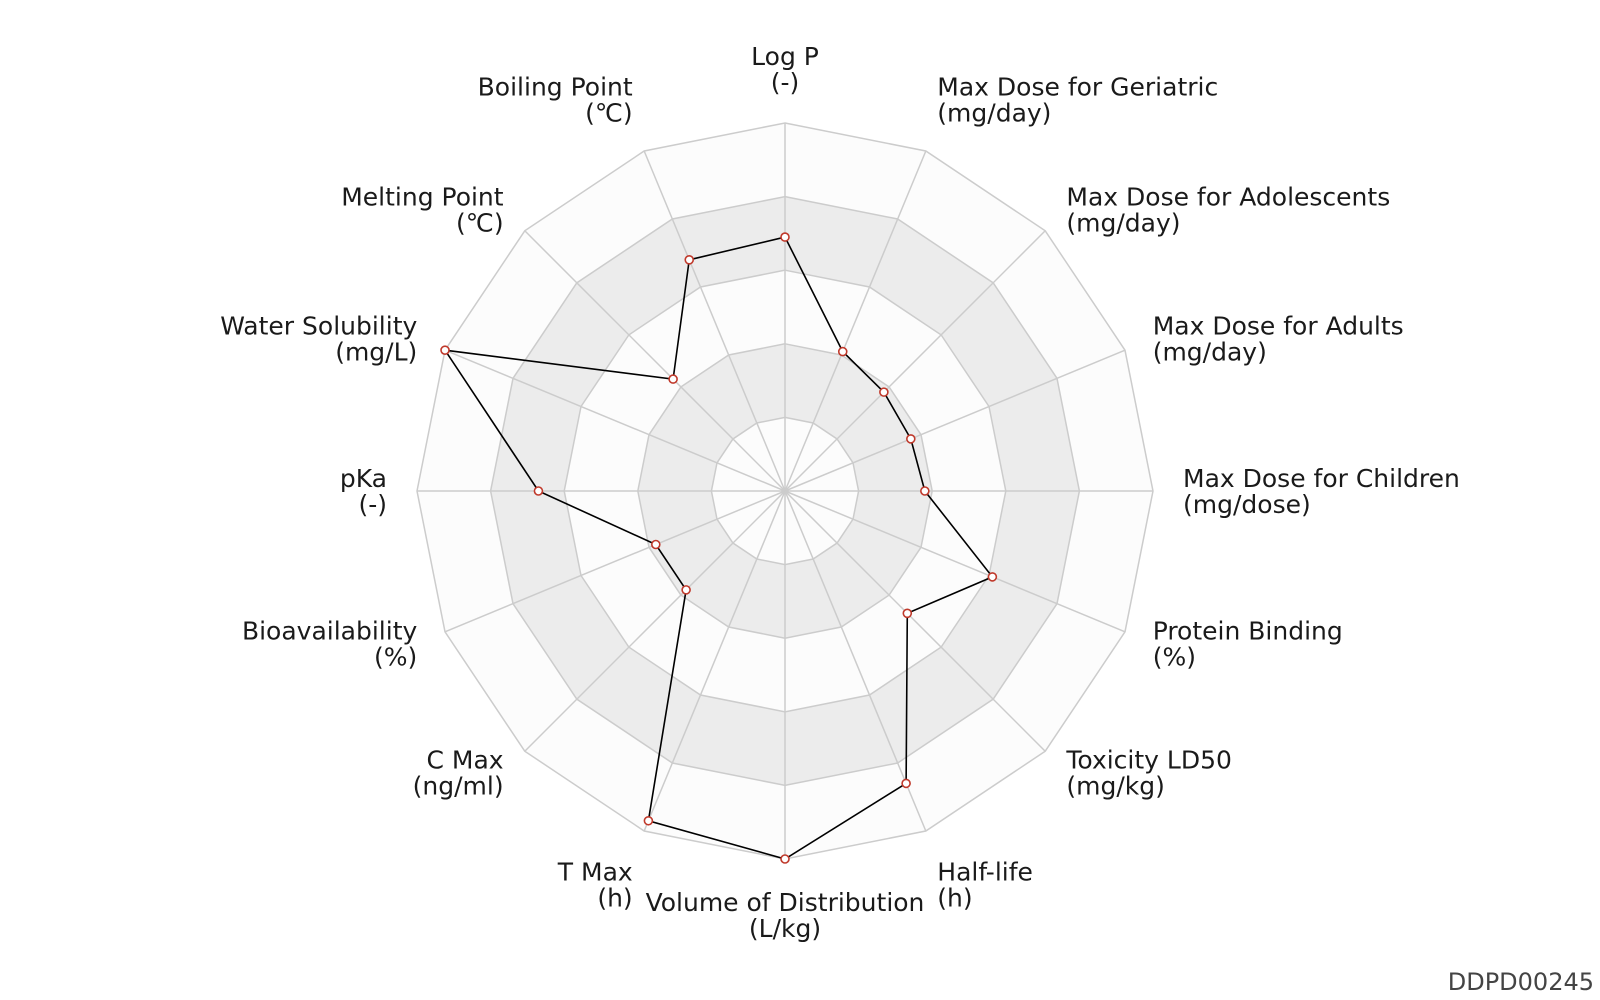 The image size is (1600, 1000). I want to click on axis-name: T Max, so click(595, 872).